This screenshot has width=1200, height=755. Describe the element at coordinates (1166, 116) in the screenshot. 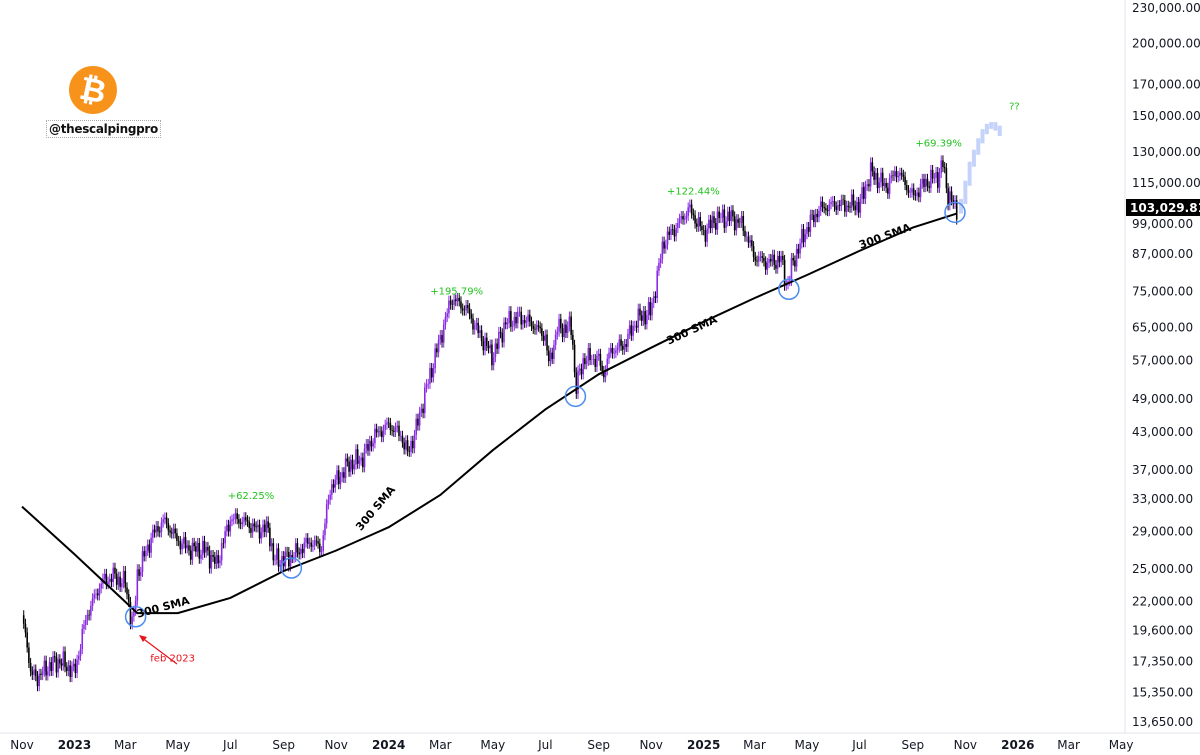

I see `y-tick-label: 150,000.00` at that location.